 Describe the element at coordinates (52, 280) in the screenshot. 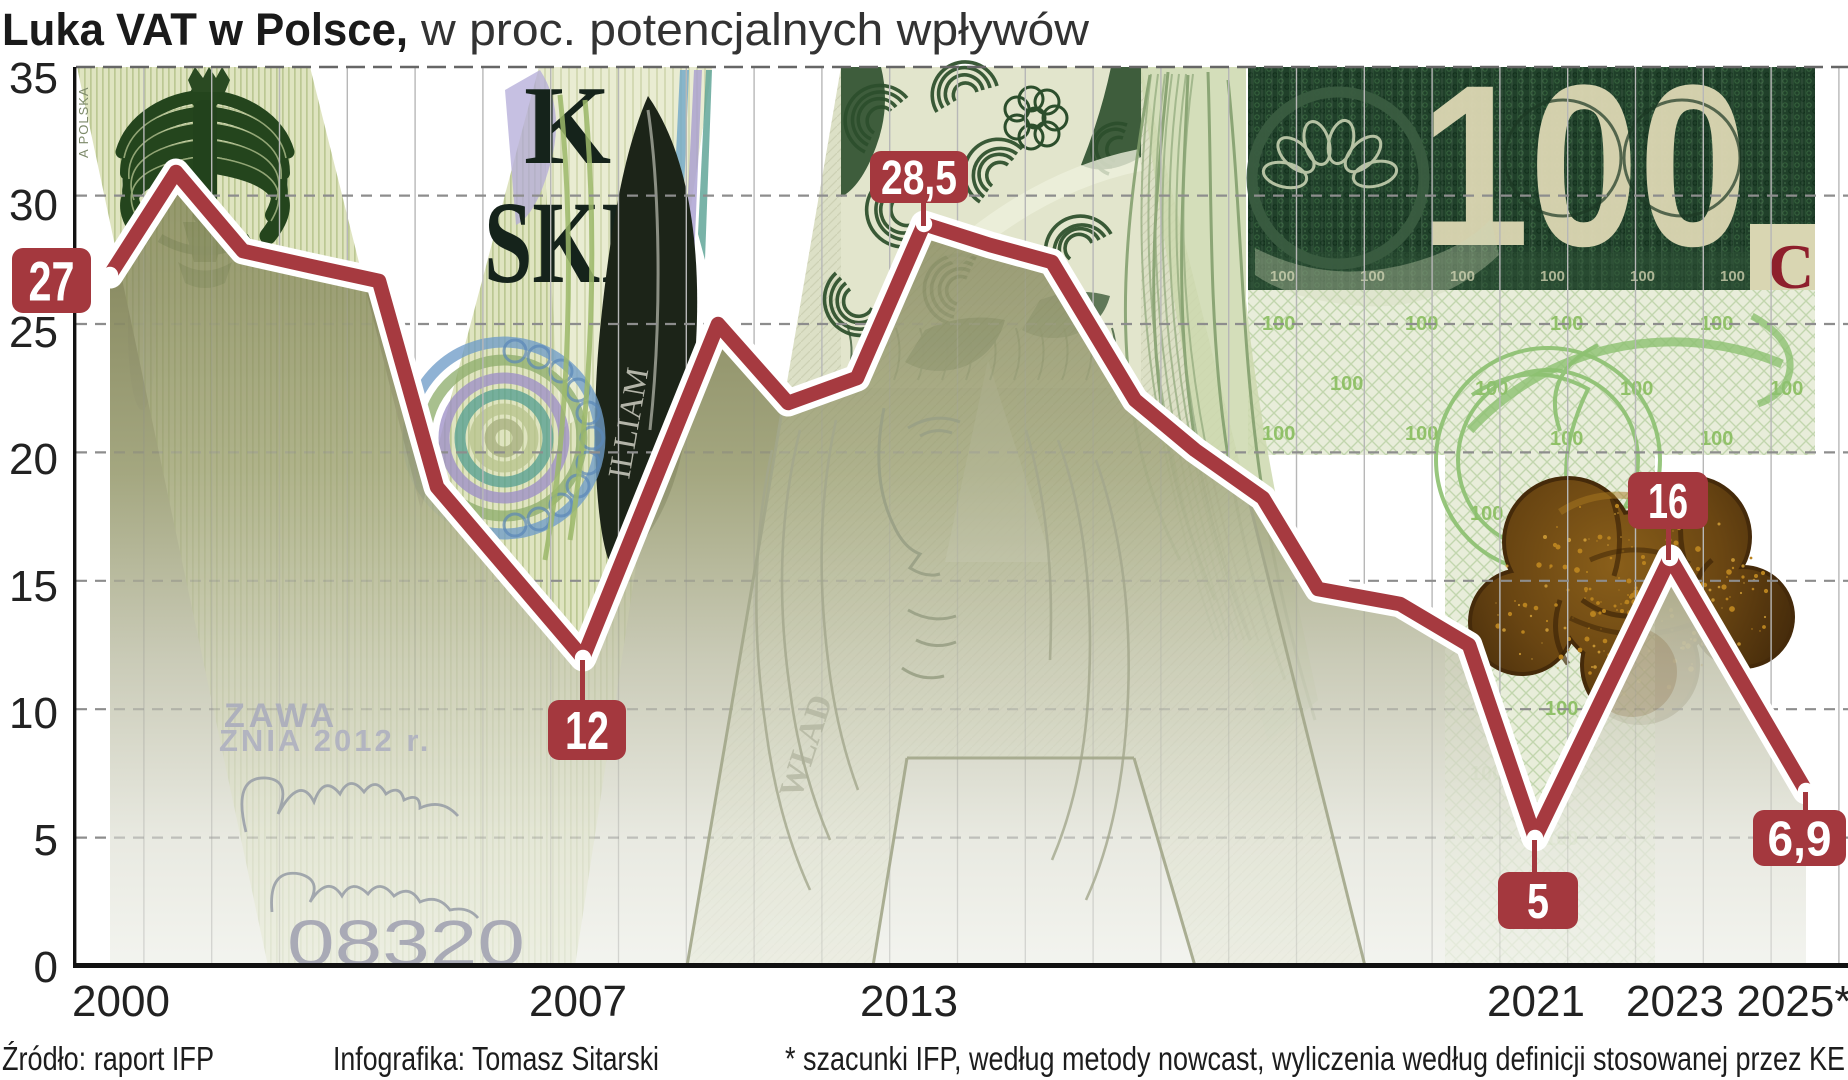

I see `svg-text: 27` at that location.